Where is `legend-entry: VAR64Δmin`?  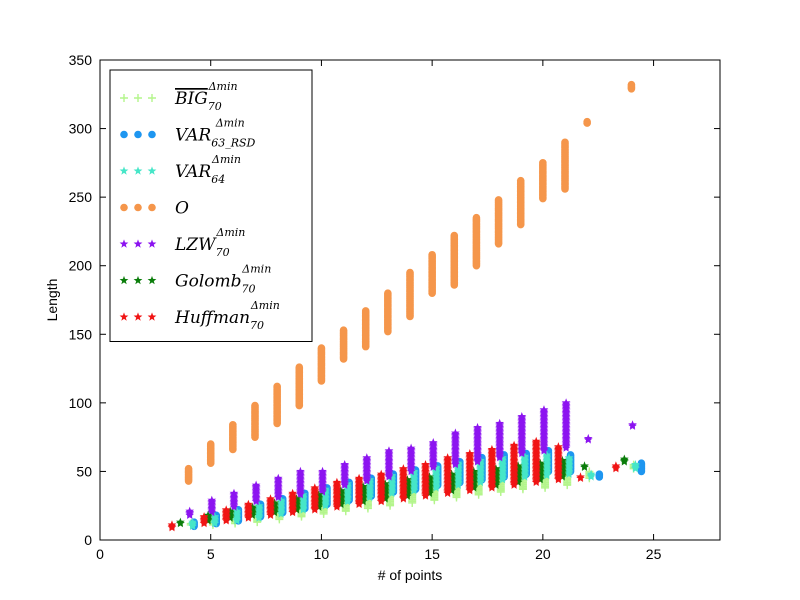
legend-entry: VAR64Δmin is located at coordinates (180, 169).